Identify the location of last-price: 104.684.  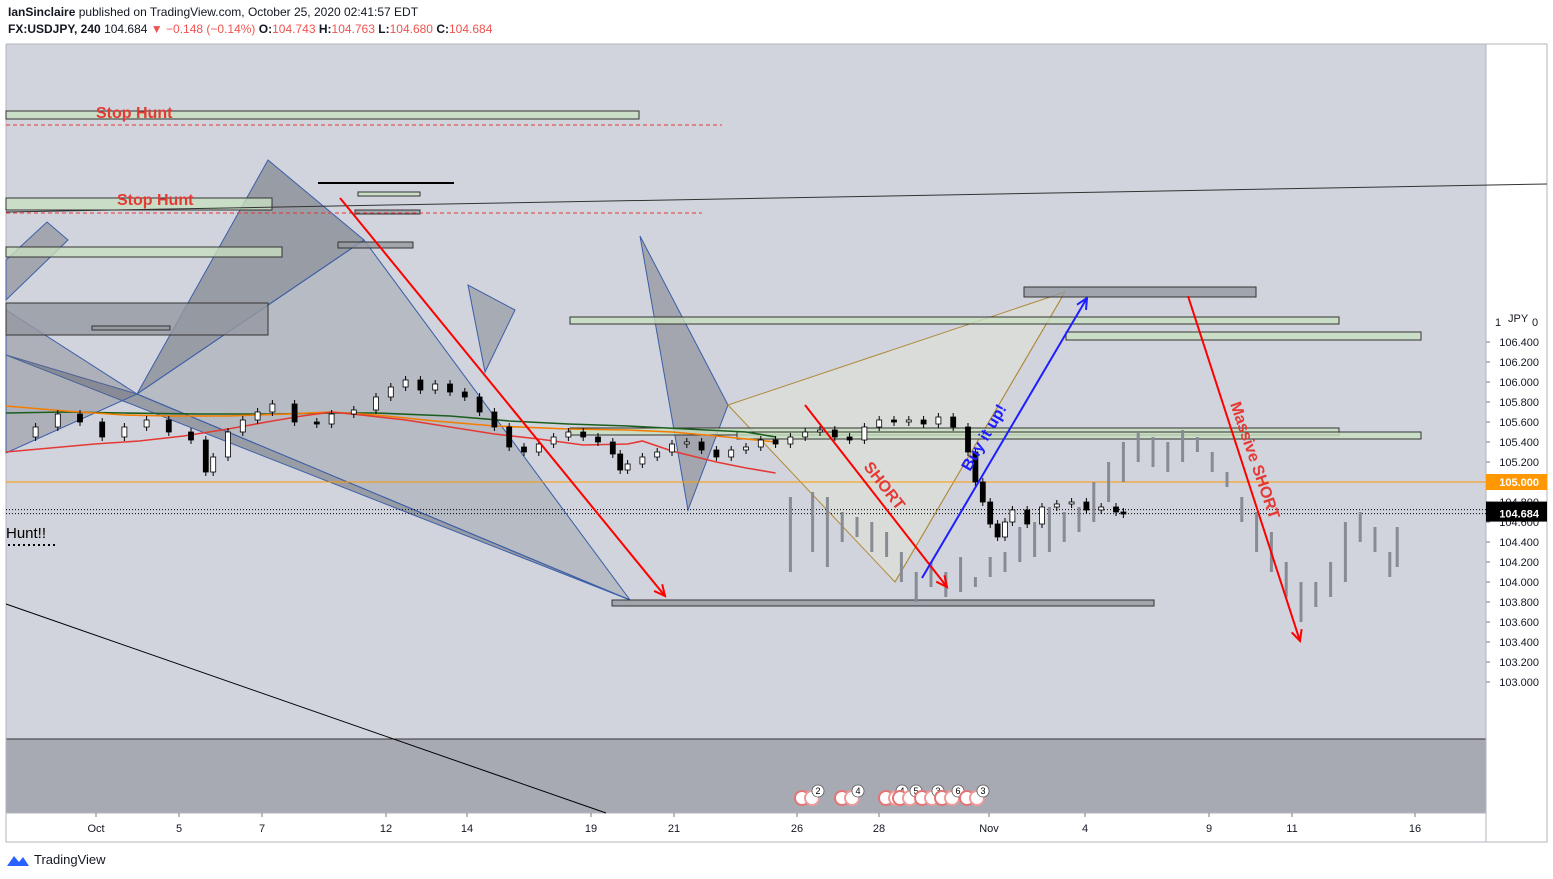
(126, 29).